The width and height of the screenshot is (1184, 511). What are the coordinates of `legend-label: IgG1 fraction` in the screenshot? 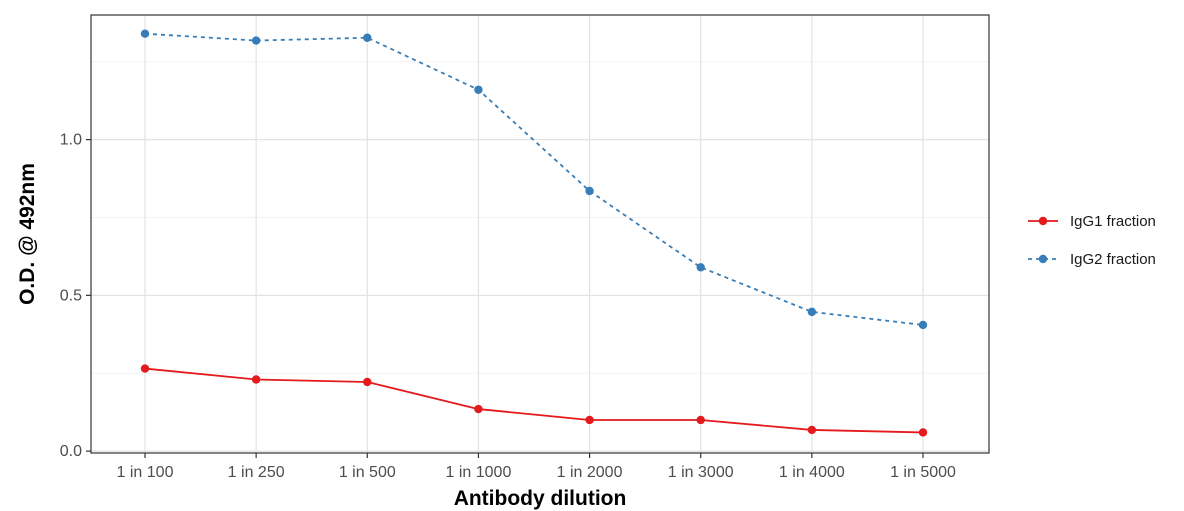 It's located at (1113, 221).